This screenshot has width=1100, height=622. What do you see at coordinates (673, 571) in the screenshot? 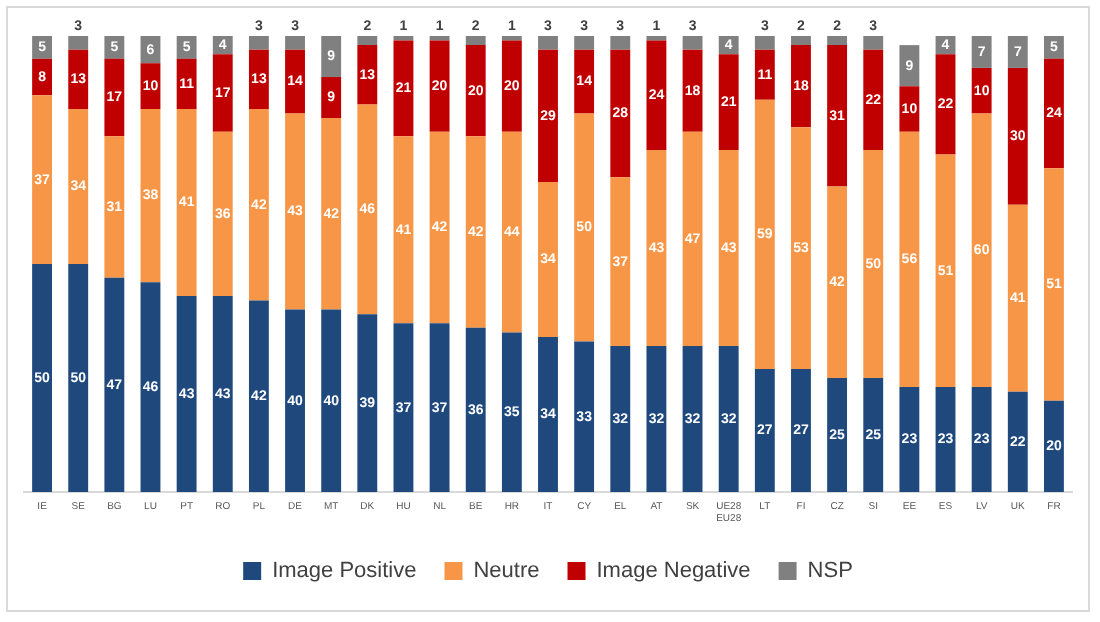
I see `legend-label: Image Negative` at bounding box center [673, 571].